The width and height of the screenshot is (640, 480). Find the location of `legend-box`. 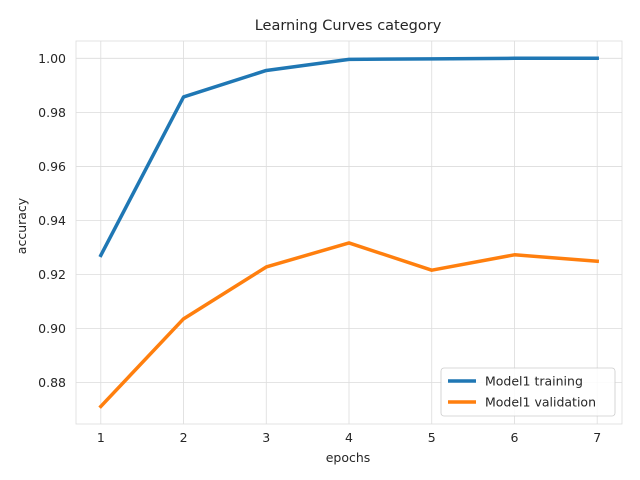

legend-box is located at coordinates (528, 392).